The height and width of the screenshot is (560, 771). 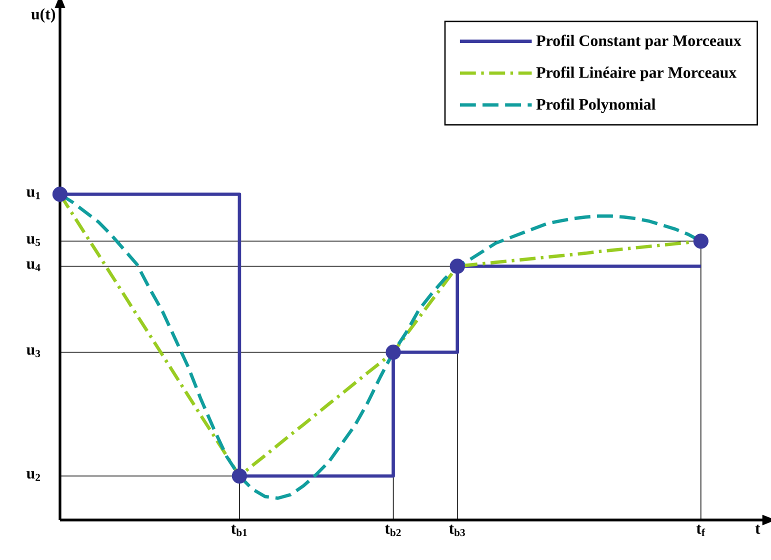 What do you see at coordinates (639, 42) in the screenshot?
I see `legend-label: Profil Constant par Morceaux` at bounding box center [639, 42].